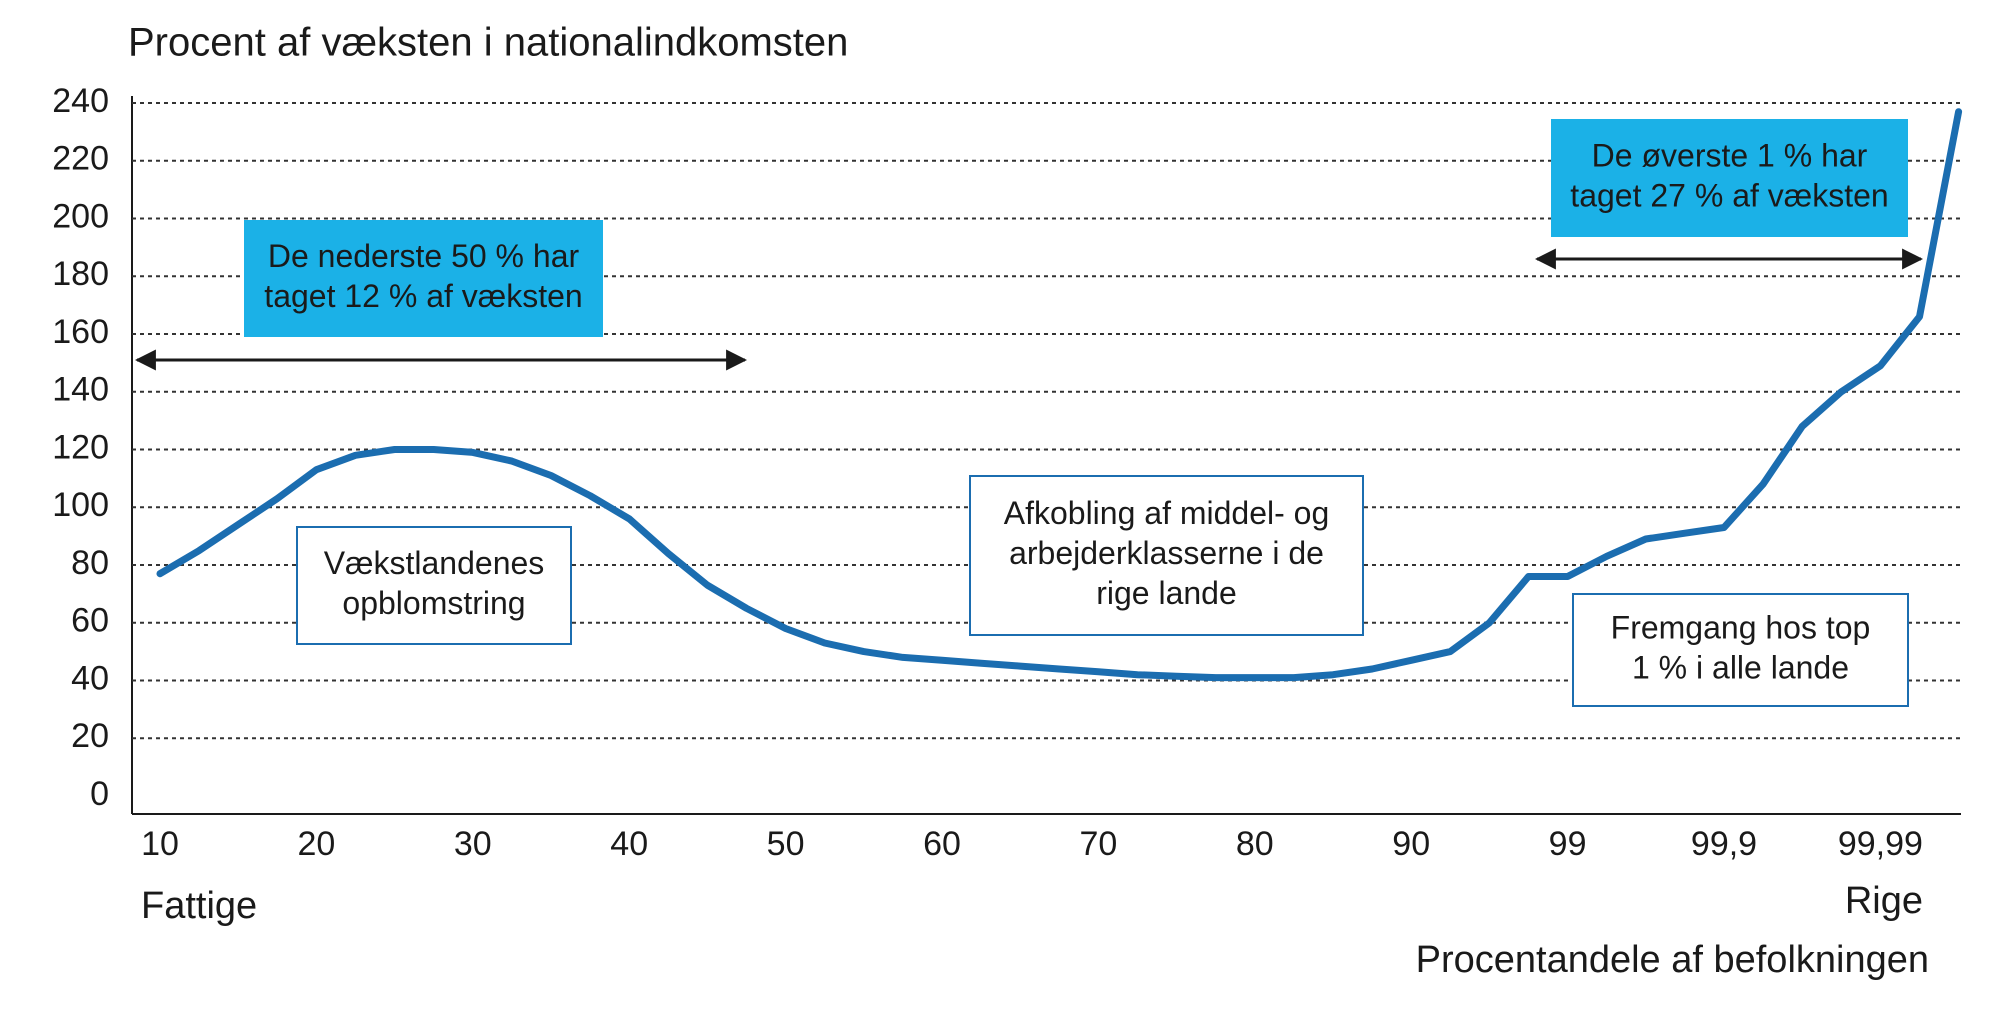  Describe the element at coordinates (1166, 553) in the screenshot. I see `annotation-text: arbejderklasserne i de` at that location.